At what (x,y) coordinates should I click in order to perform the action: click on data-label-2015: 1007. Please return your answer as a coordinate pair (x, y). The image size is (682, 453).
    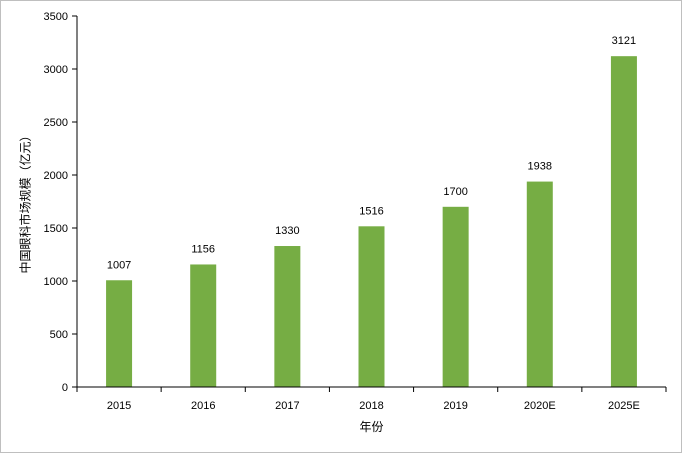
    Looking at the image, I should click on (119, 265).